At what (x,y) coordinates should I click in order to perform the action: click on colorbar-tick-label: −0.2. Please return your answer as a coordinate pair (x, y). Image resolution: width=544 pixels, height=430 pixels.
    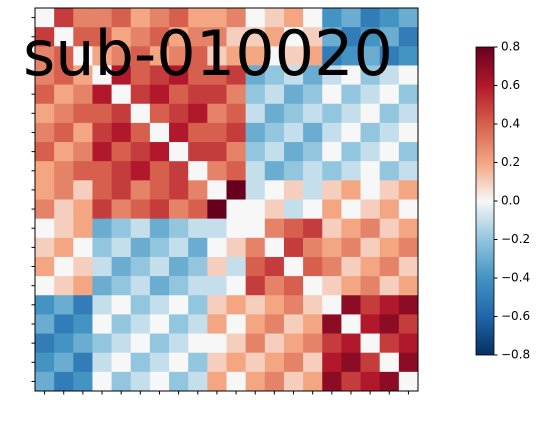
    Looking at the image, I should click on (515, 239).